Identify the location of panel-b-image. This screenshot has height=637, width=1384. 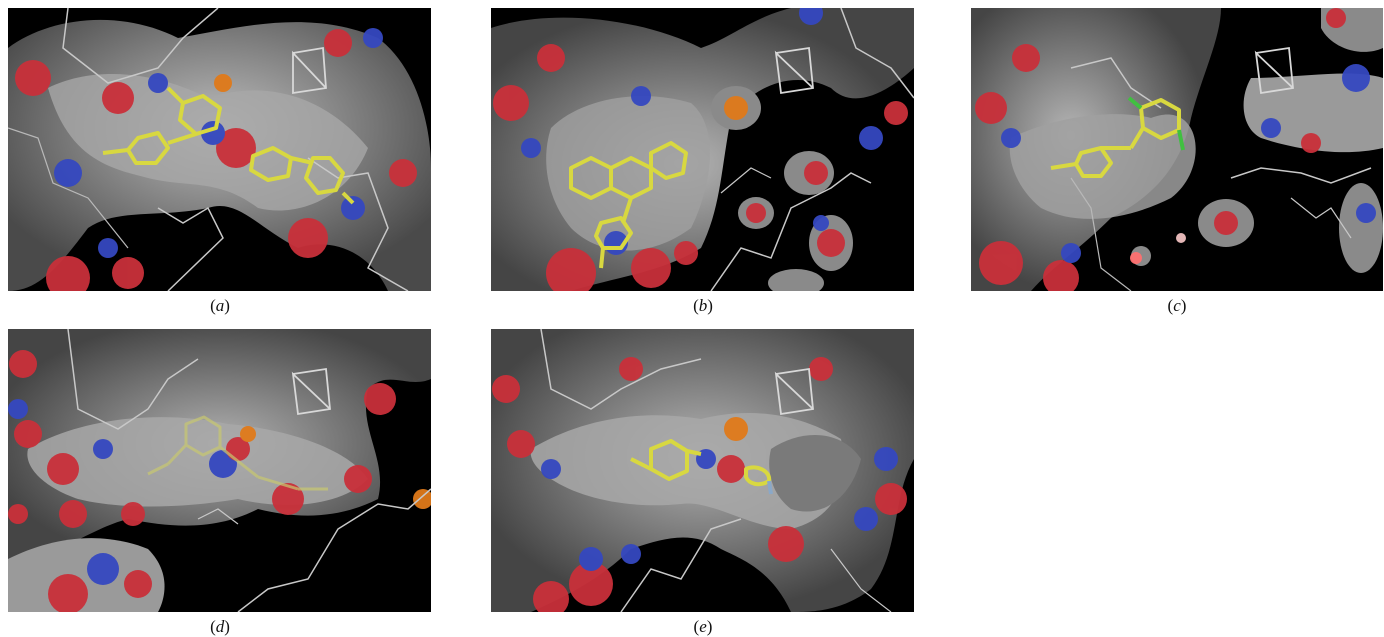
(702, 149).